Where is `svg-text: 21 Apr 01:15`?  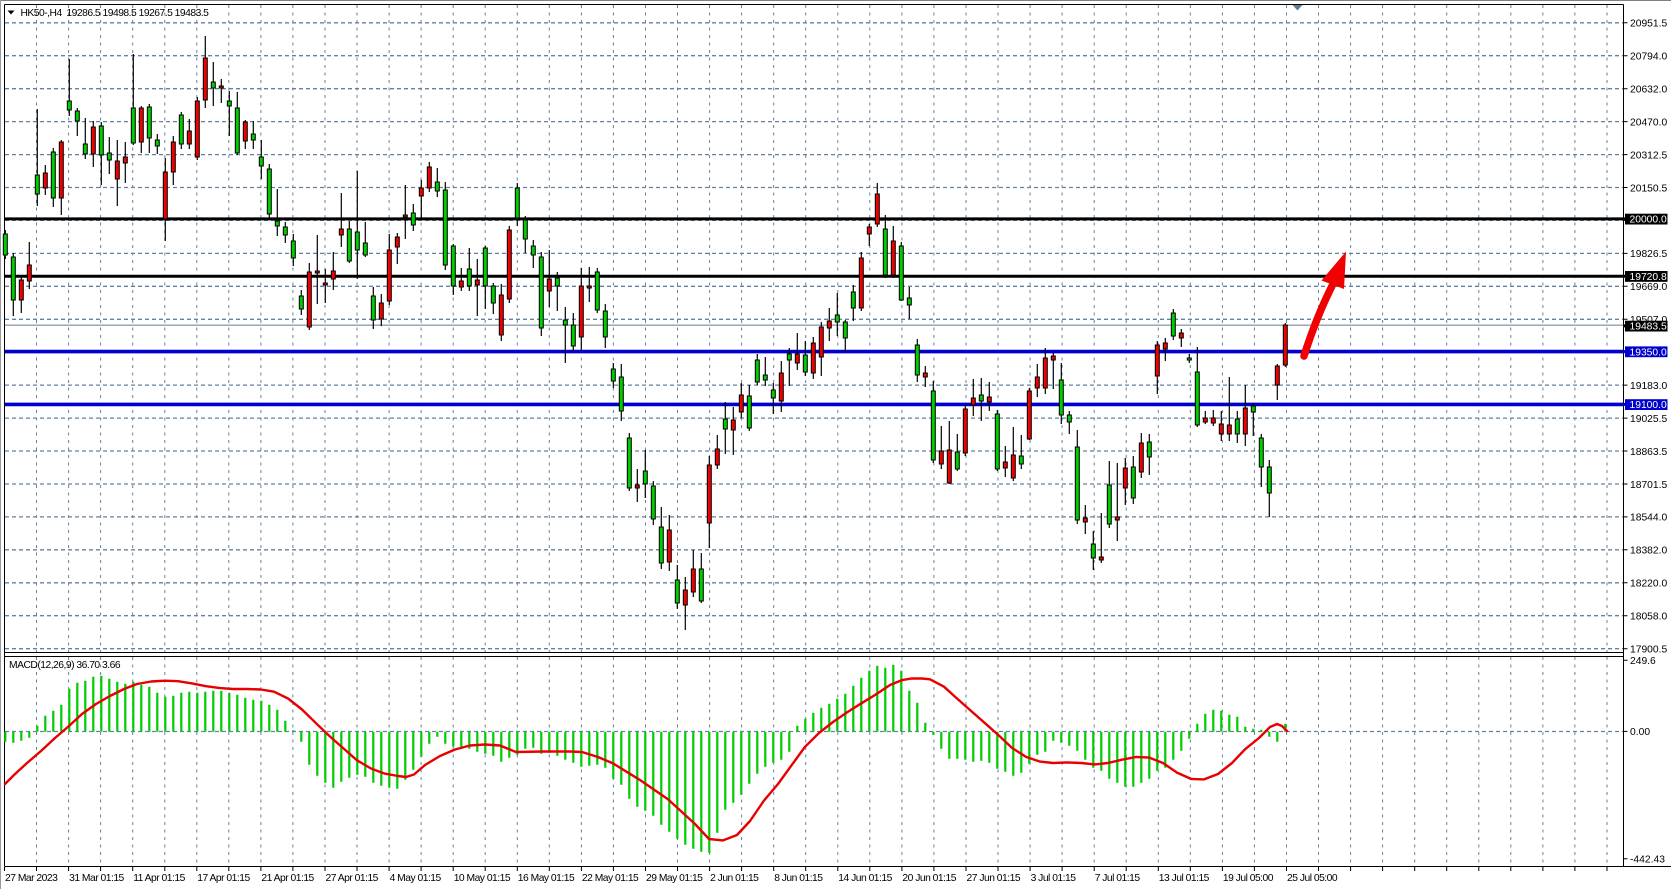
svg-text: 21 Apr 01:15 is located at coordinates (287, 878).